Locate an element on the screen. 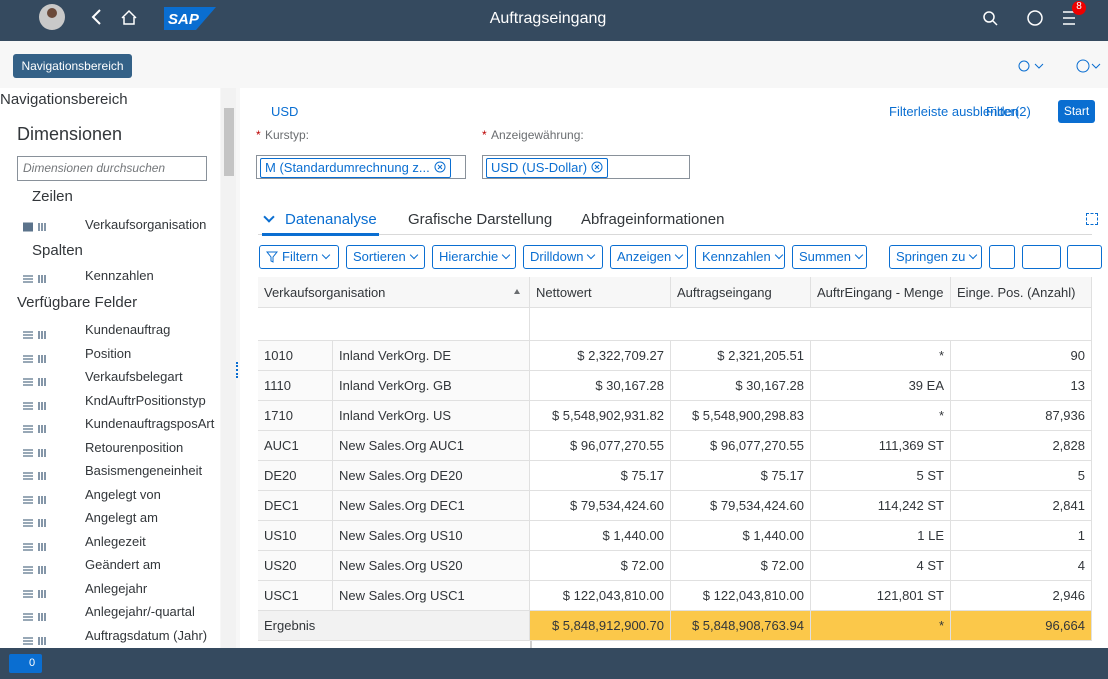  available-field: Retourenposition is located at coordinates (134, 447).